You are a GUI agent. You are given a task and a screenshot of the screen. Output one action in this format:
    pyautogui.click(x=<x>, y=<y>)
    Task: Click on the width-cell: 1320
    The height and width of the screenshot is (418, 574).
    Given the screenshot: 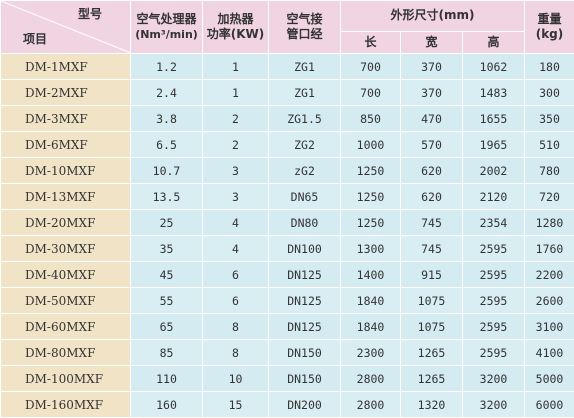 What is the action you would take?
    pyautogui.click(x=432, y=405)
    